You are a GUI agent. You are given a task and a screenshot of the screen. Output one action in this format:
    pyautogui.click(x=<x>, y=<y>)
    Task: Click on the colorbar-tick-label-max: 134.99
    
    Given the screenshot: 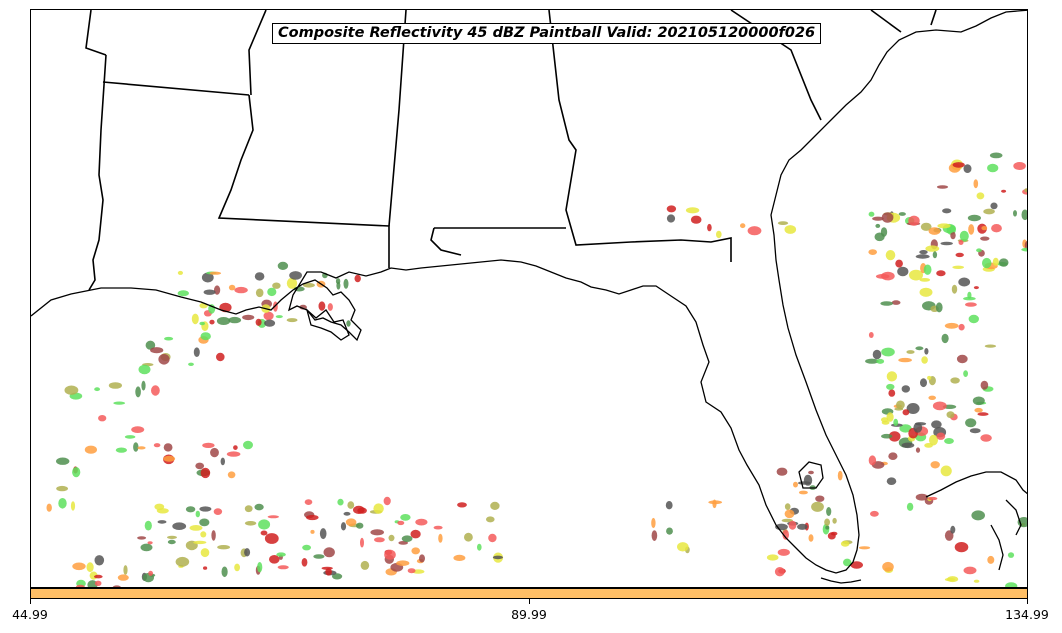 What is the action you would take?
    pyautogui.click(x=1027, y=614)
    